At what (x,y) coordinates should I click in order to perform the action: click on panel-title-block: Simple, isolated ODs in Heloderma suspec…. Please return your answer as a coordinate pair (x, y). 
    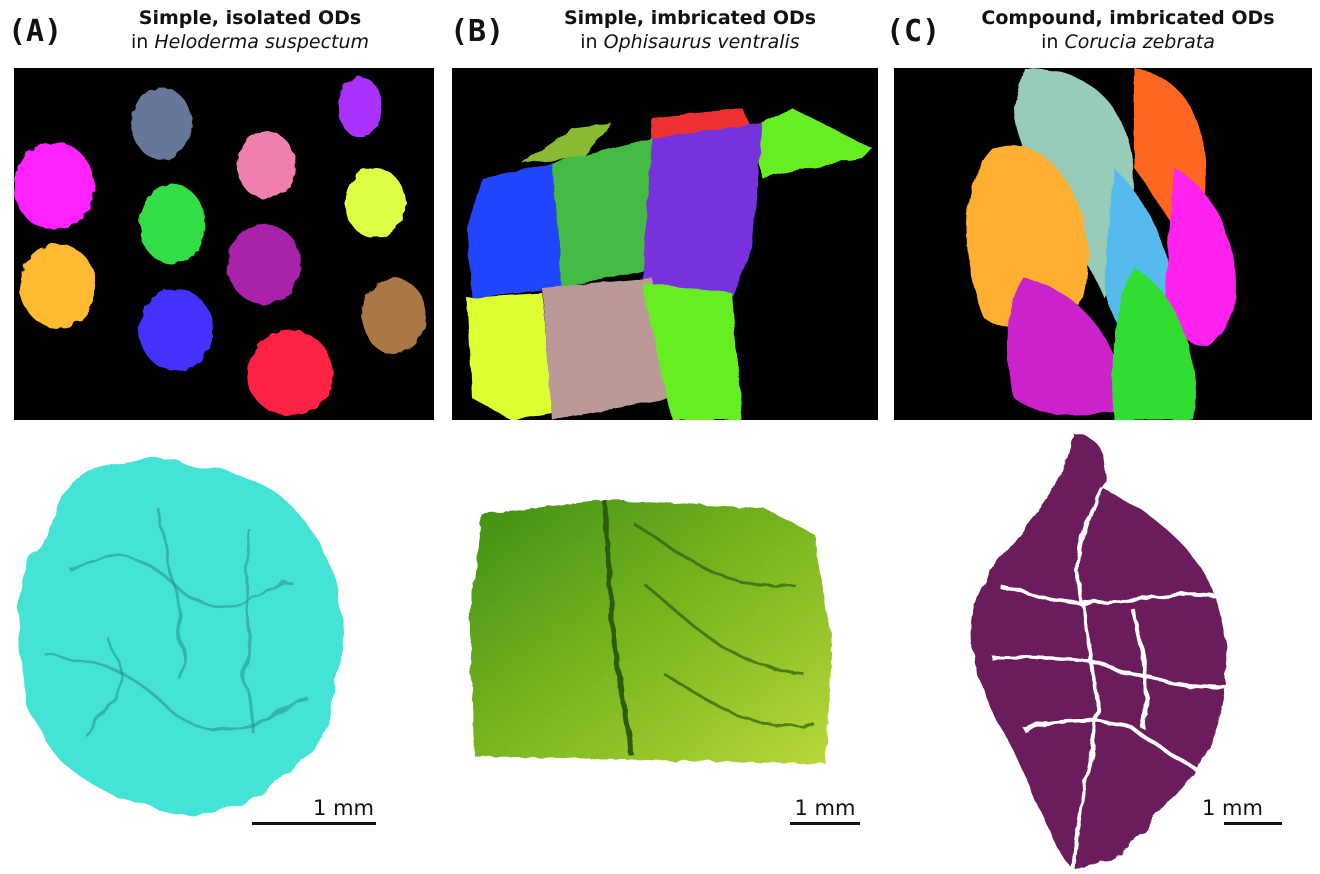
    Looking at the image, I should click on (250, 30).